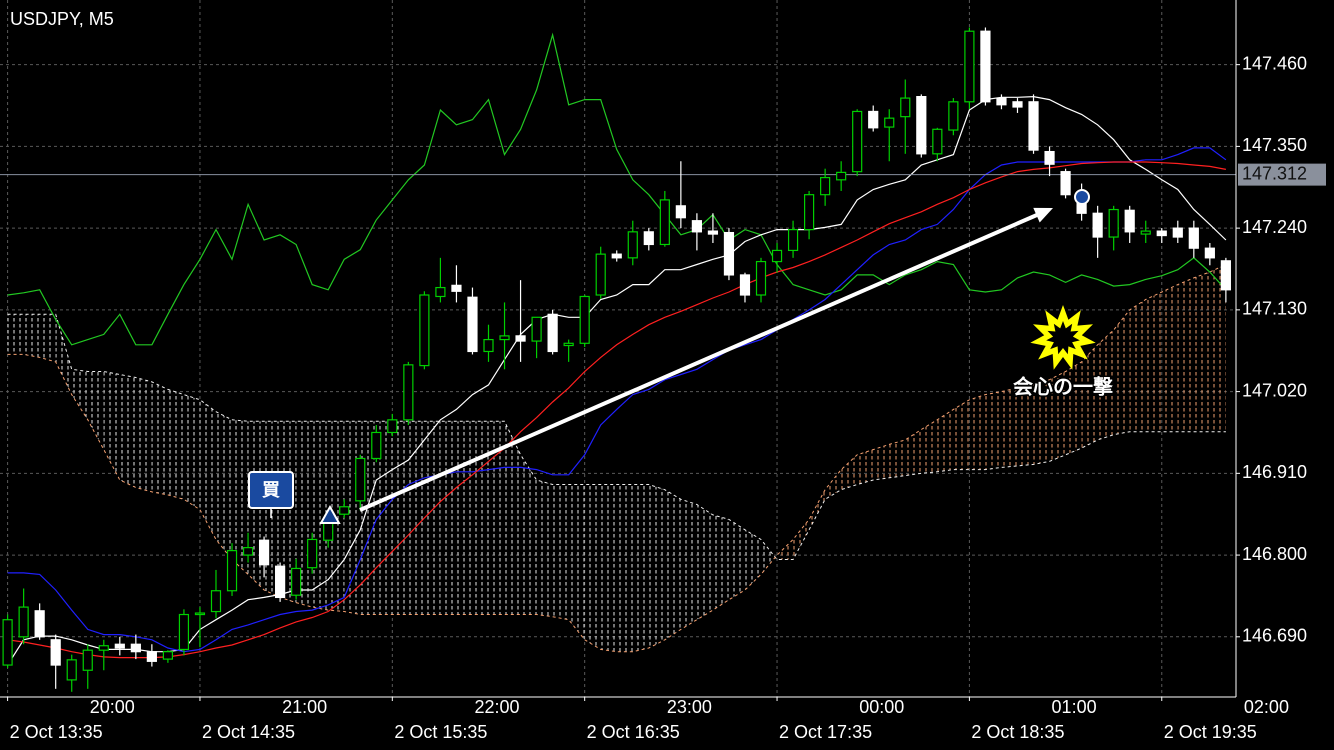 Image resolution: width=1334 pixels, height=750 pixels. What do you see at coordinates (330, 514) in the screenshot?
I see `entry-marker` at bounding box center [330, 514].